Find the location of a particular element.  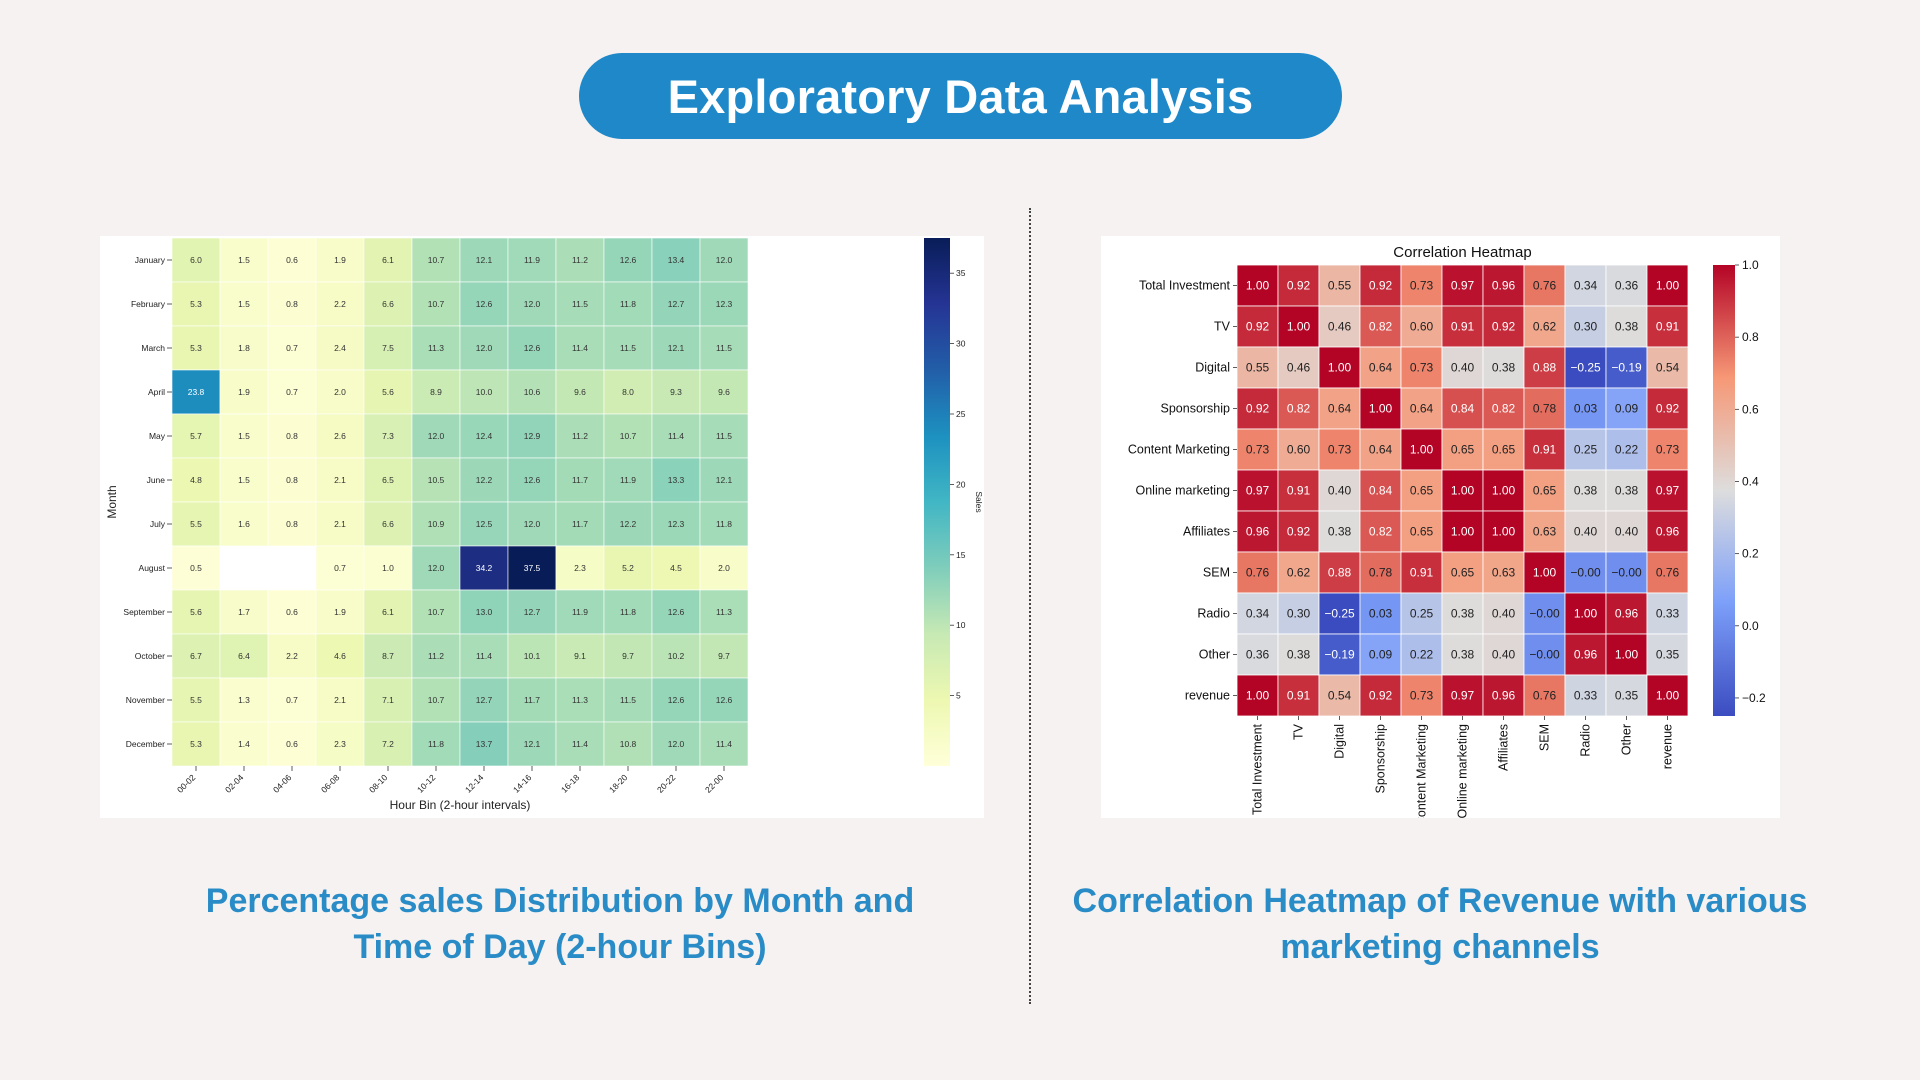

x-tick-label: TV is located at coordinates (1299, 731).